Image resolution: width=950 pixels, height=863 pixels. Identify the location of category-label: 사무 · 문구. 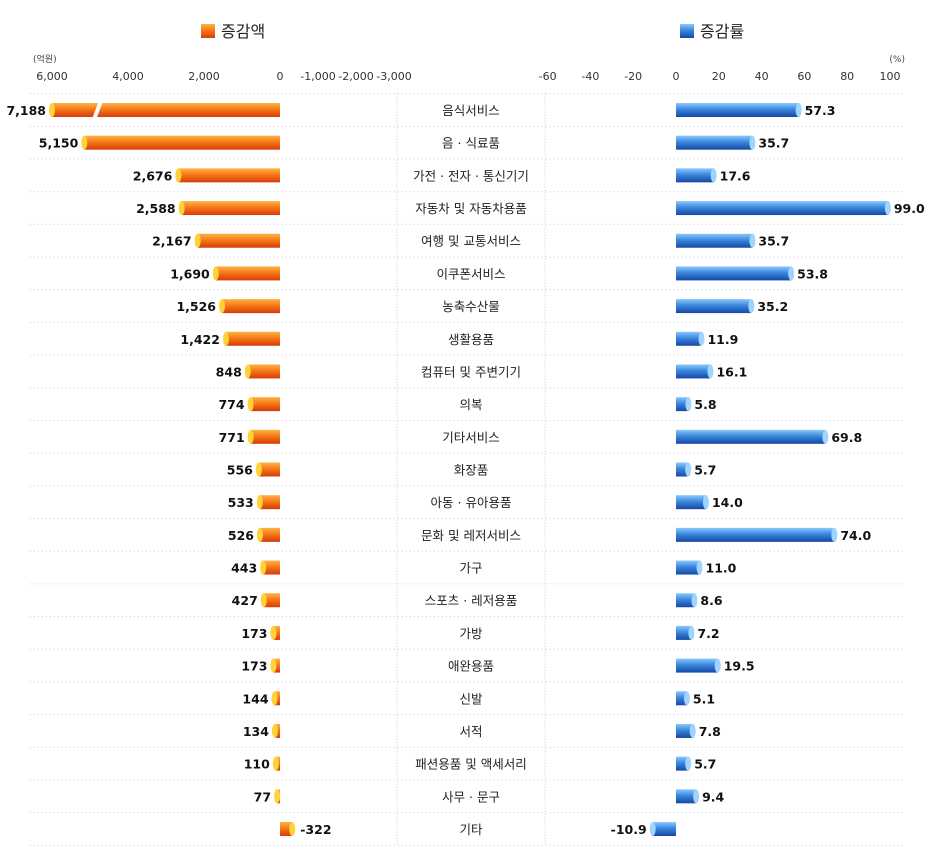
(471, 796).